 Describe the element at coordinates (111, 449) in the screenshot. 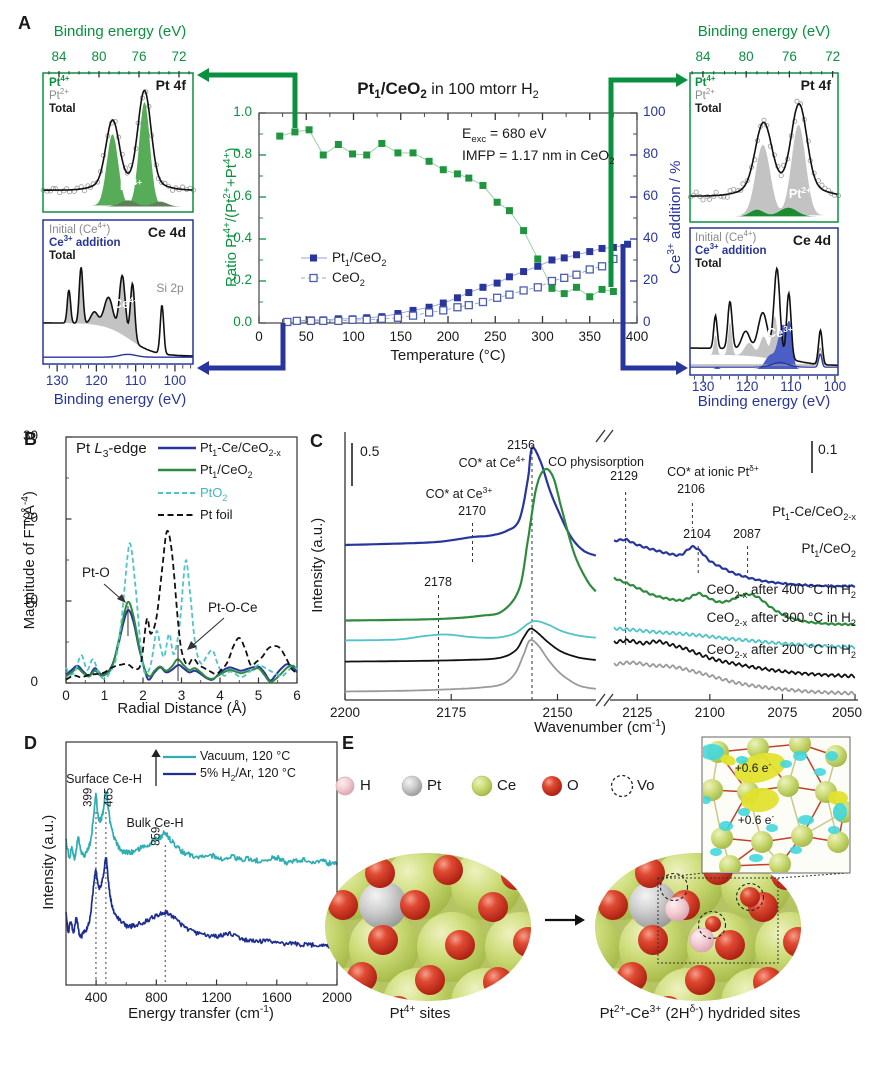

I see `exafs-title: Pt L3-edge` at that location.